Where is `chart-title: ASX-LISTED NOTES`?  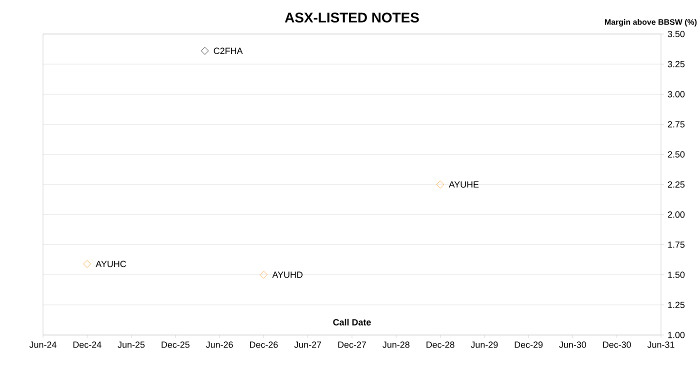 chart-title: ASX-LISTED NOTES is located at coordinates (351, 17).